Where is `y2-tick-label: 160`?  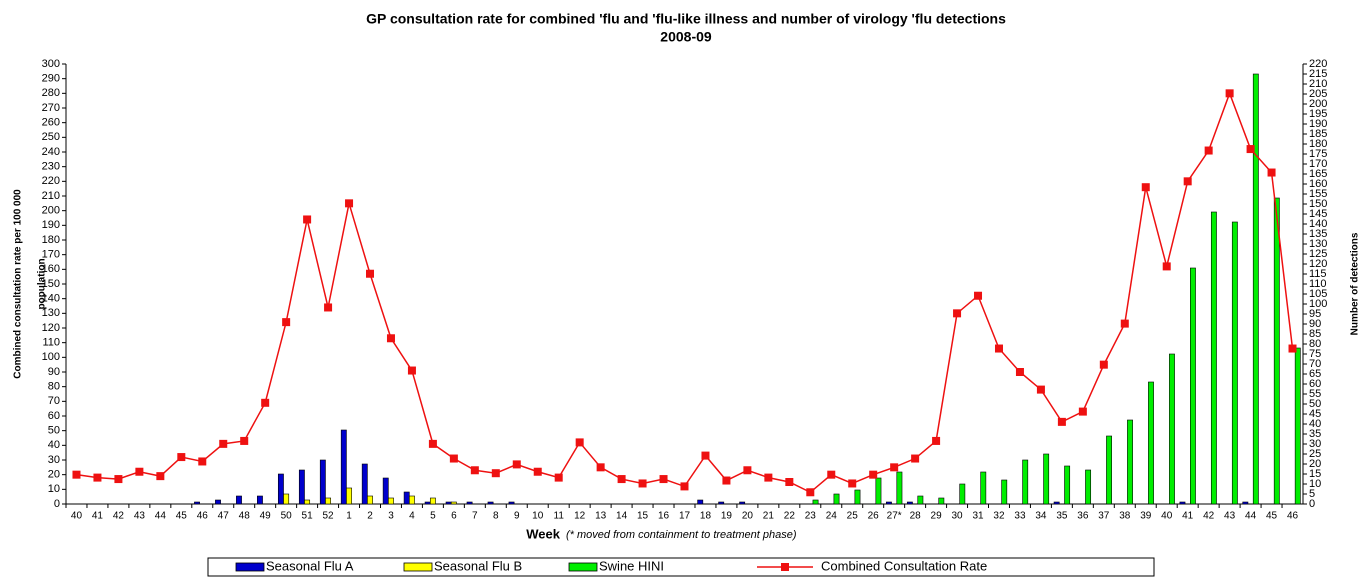
y2-tick-label: 160 is located at coordinates (1318, 184).